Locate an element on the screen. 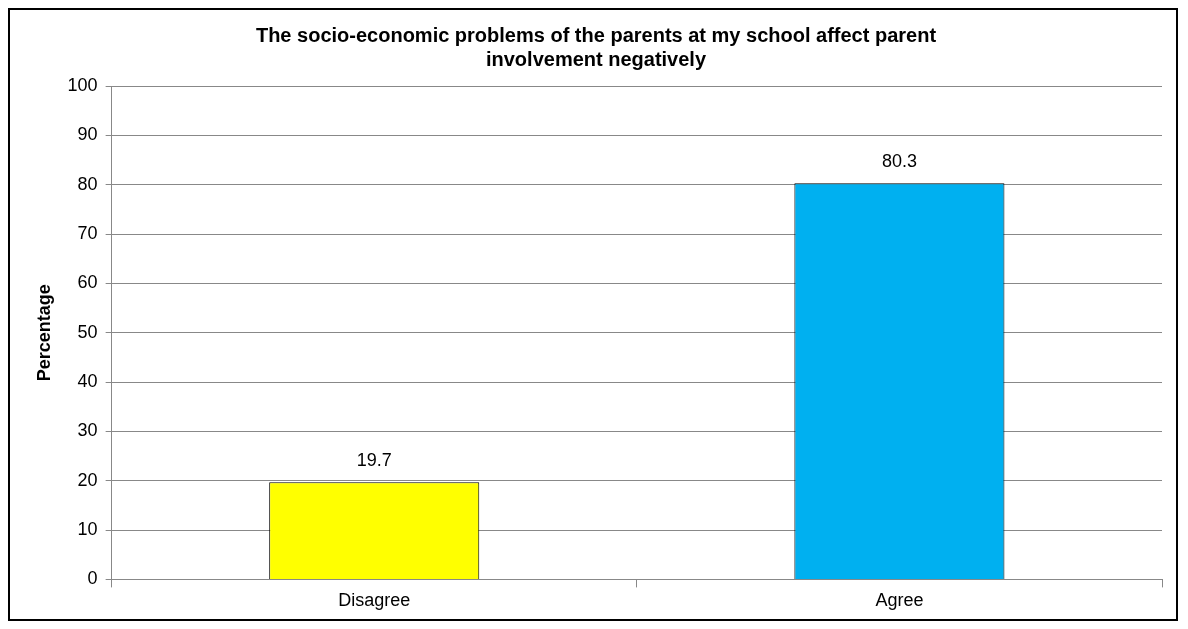 Image resolution: width=1188 pixels, height=629 pixels. y-tick-label: 0 is located at coordinates (92, 578).